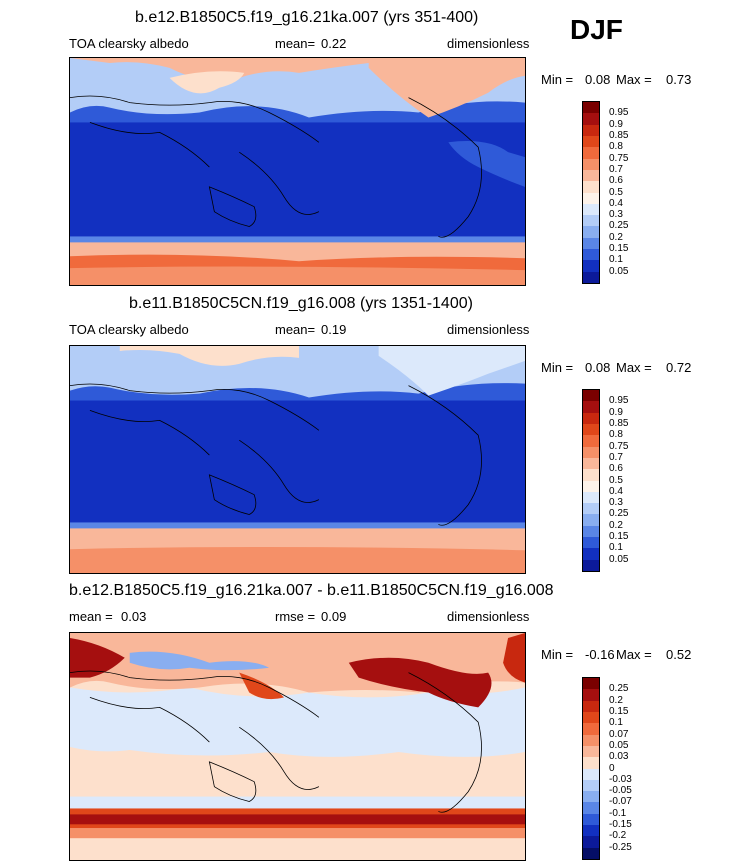 The width and height of the screenshot is (733, 866). I want to click on panel-2-min-label: Min =, so click(557, 367).